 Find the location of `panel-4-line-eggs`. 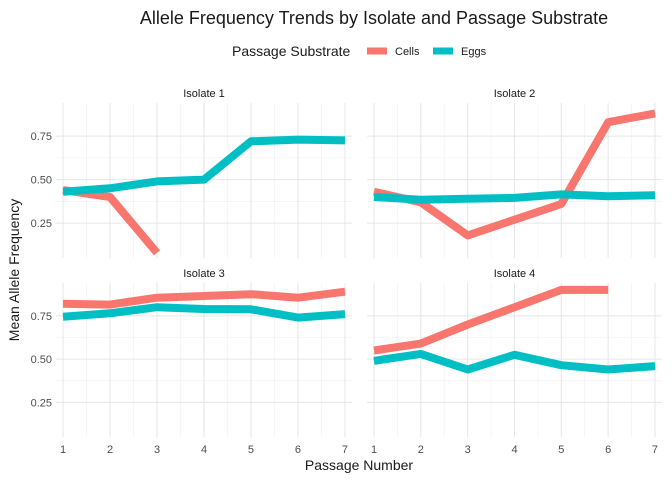

panel-4-line-eggs is located at coordinates (514, 361).